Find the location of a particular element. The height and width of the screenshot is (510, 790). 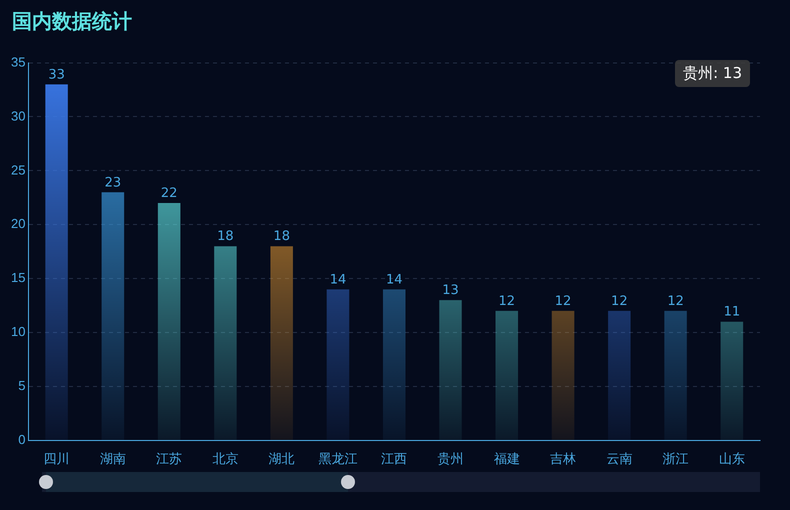

y-tick-label: 15 is located at coordinates (18, 278).